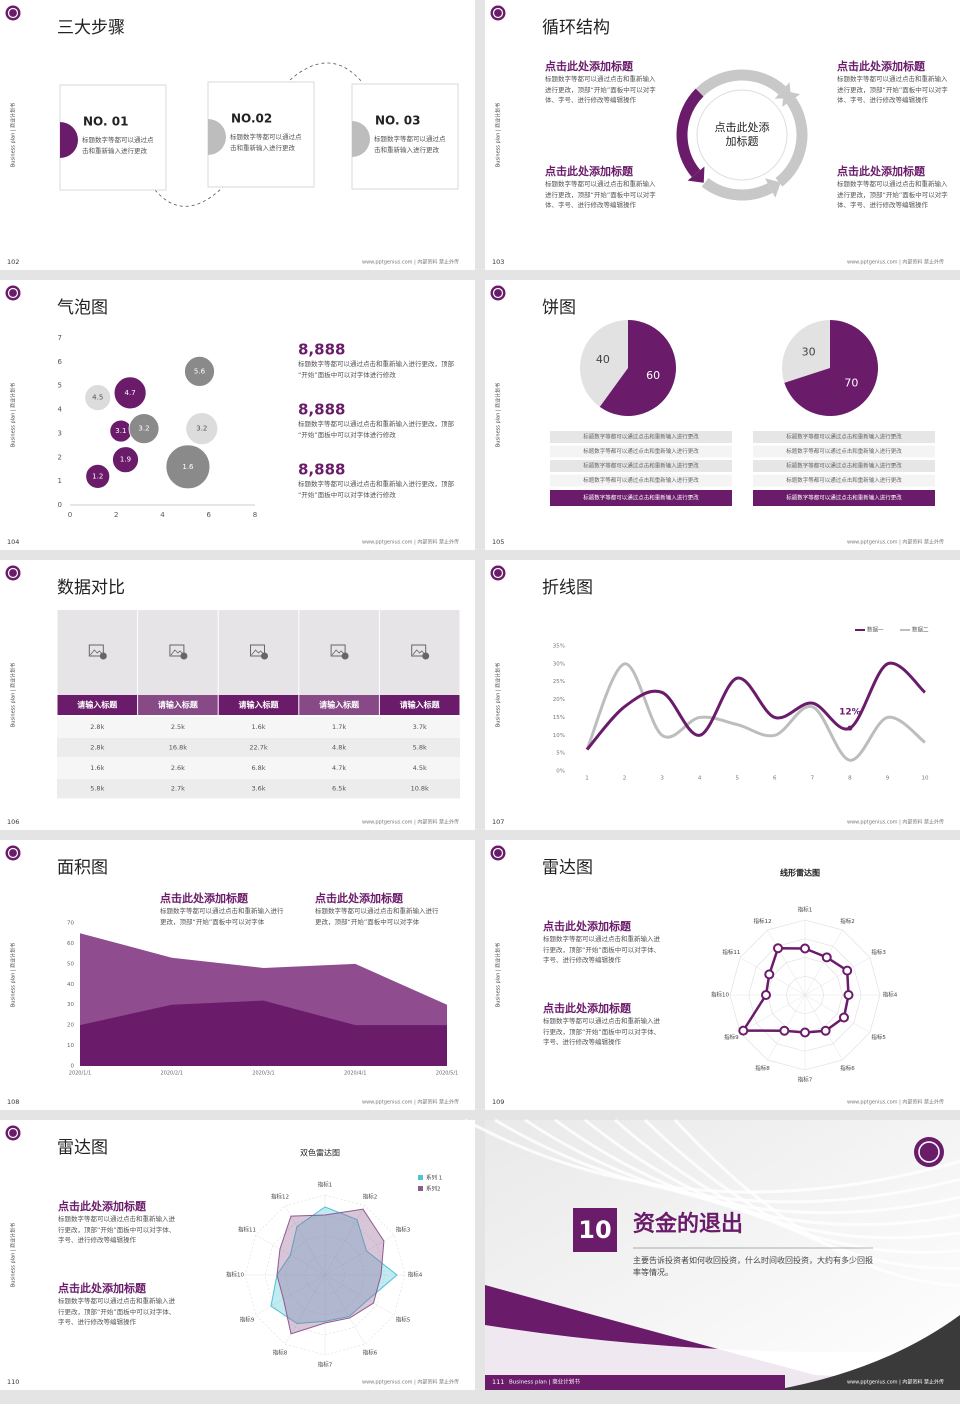  I want to click on table-cell: 1.6k, so click(97, 768).